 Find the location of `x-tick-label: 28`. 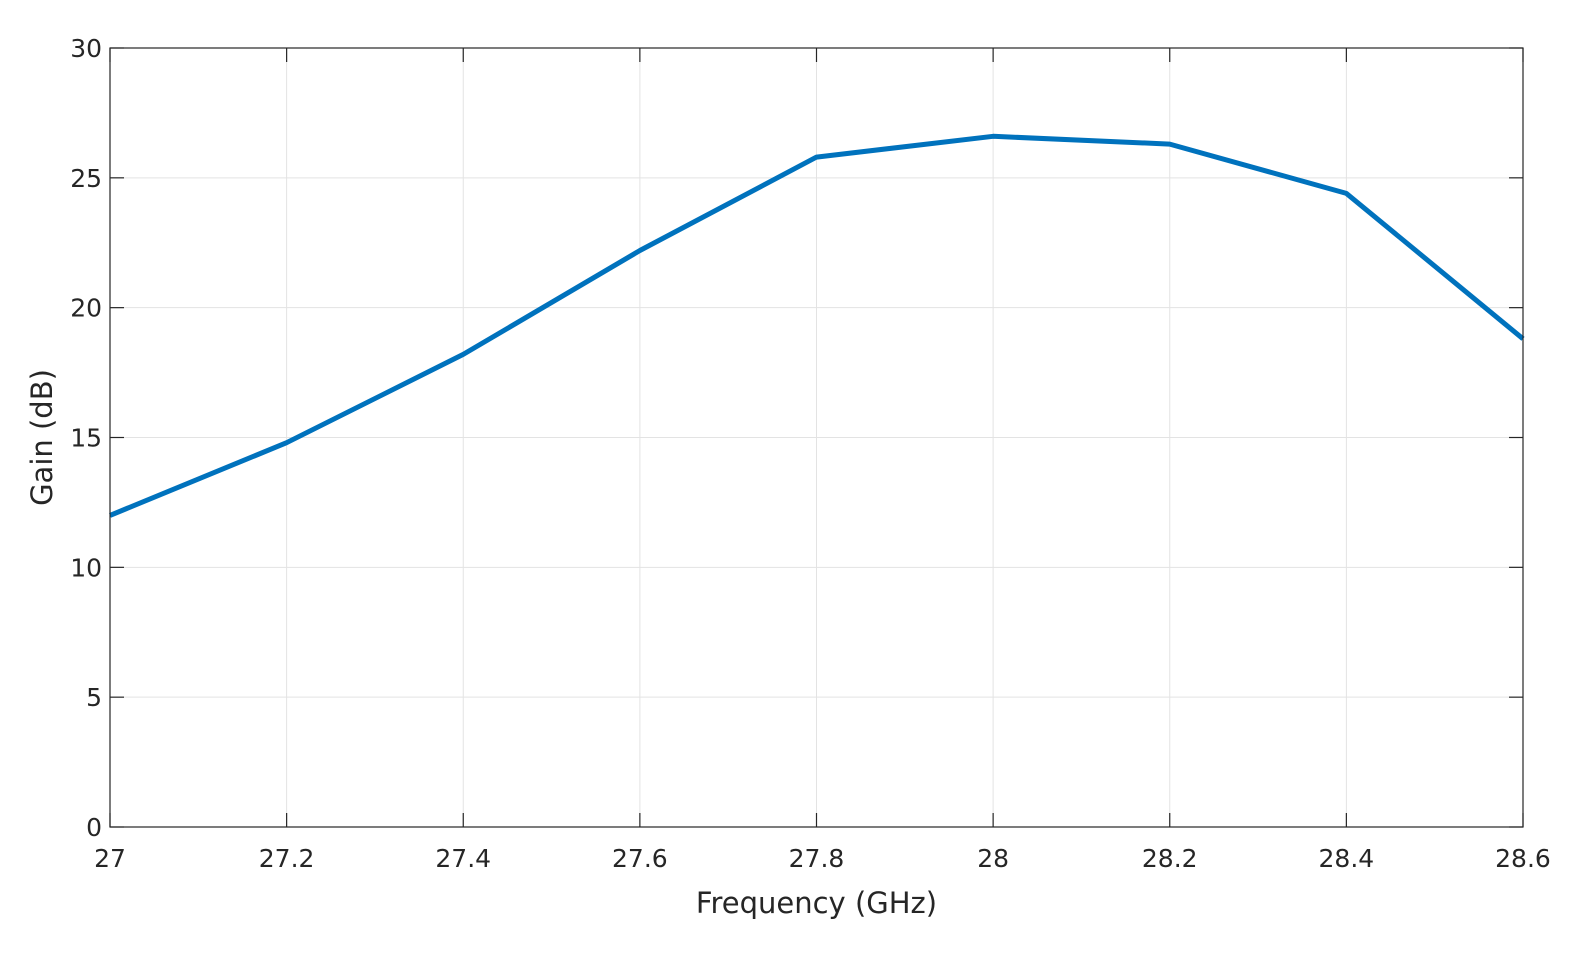

x-tick-label: 28 is located at coordinates (993, 858).